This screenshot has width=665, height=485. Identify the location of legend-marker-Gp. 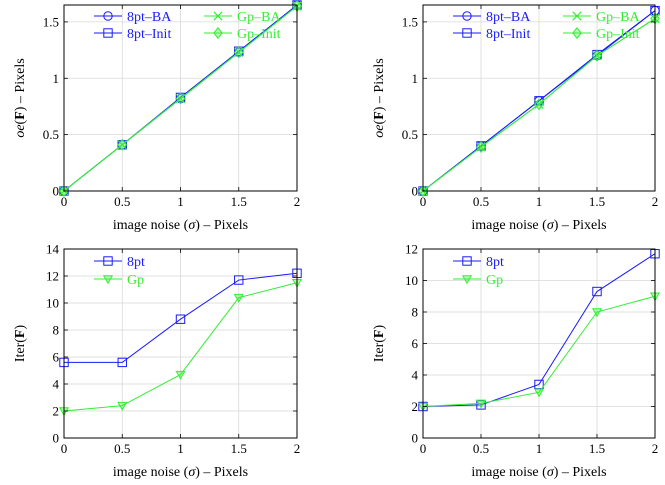
(108, 280).